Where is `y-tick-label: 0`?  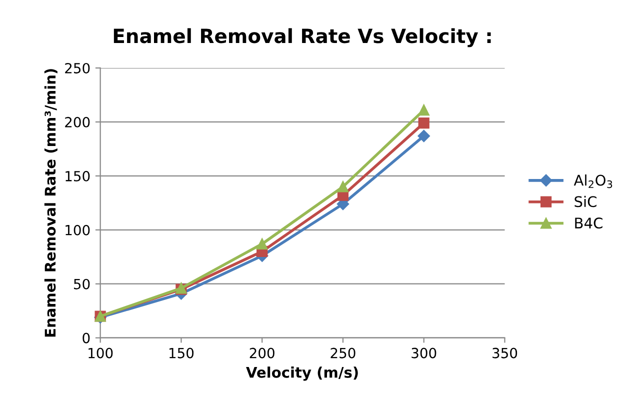
y-tick-label: 0 is located at coordinates (86, 338).